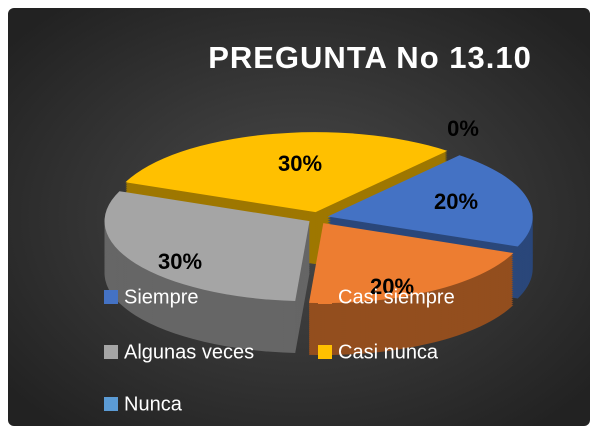  I want to click on legend-label: Siempre, so click(161, 297).